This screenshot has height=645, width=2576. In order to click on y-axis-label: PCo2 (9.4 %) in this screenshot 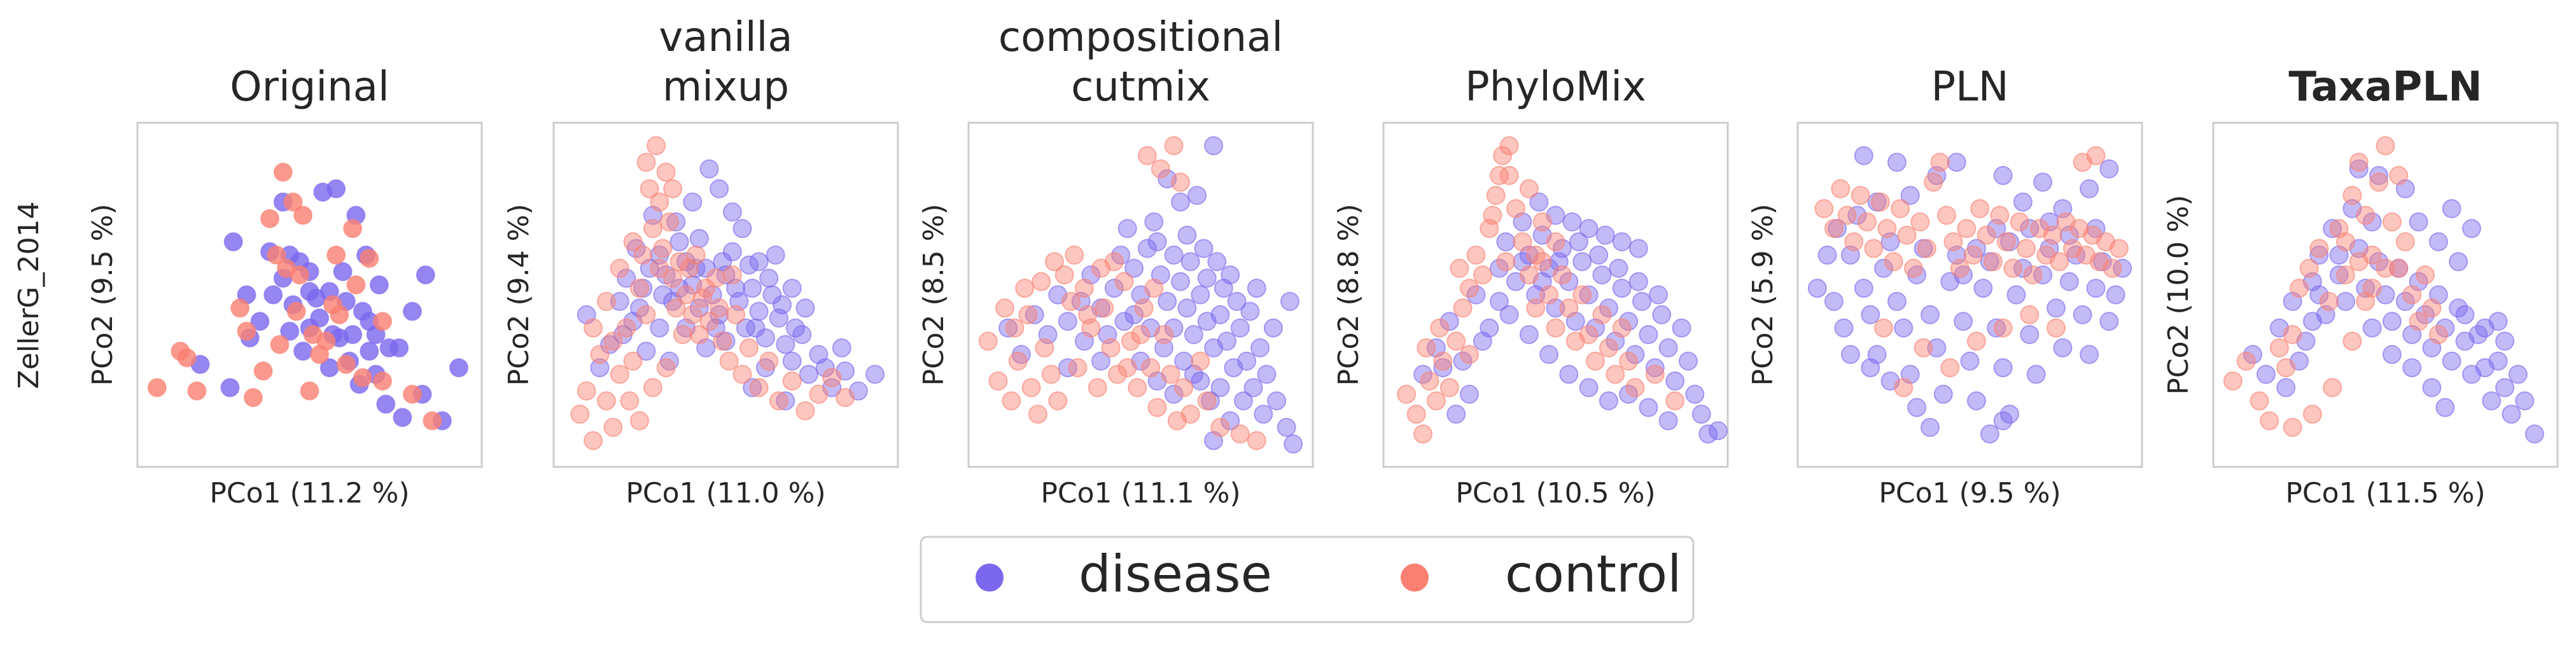, I will do `click(519, 294)`.